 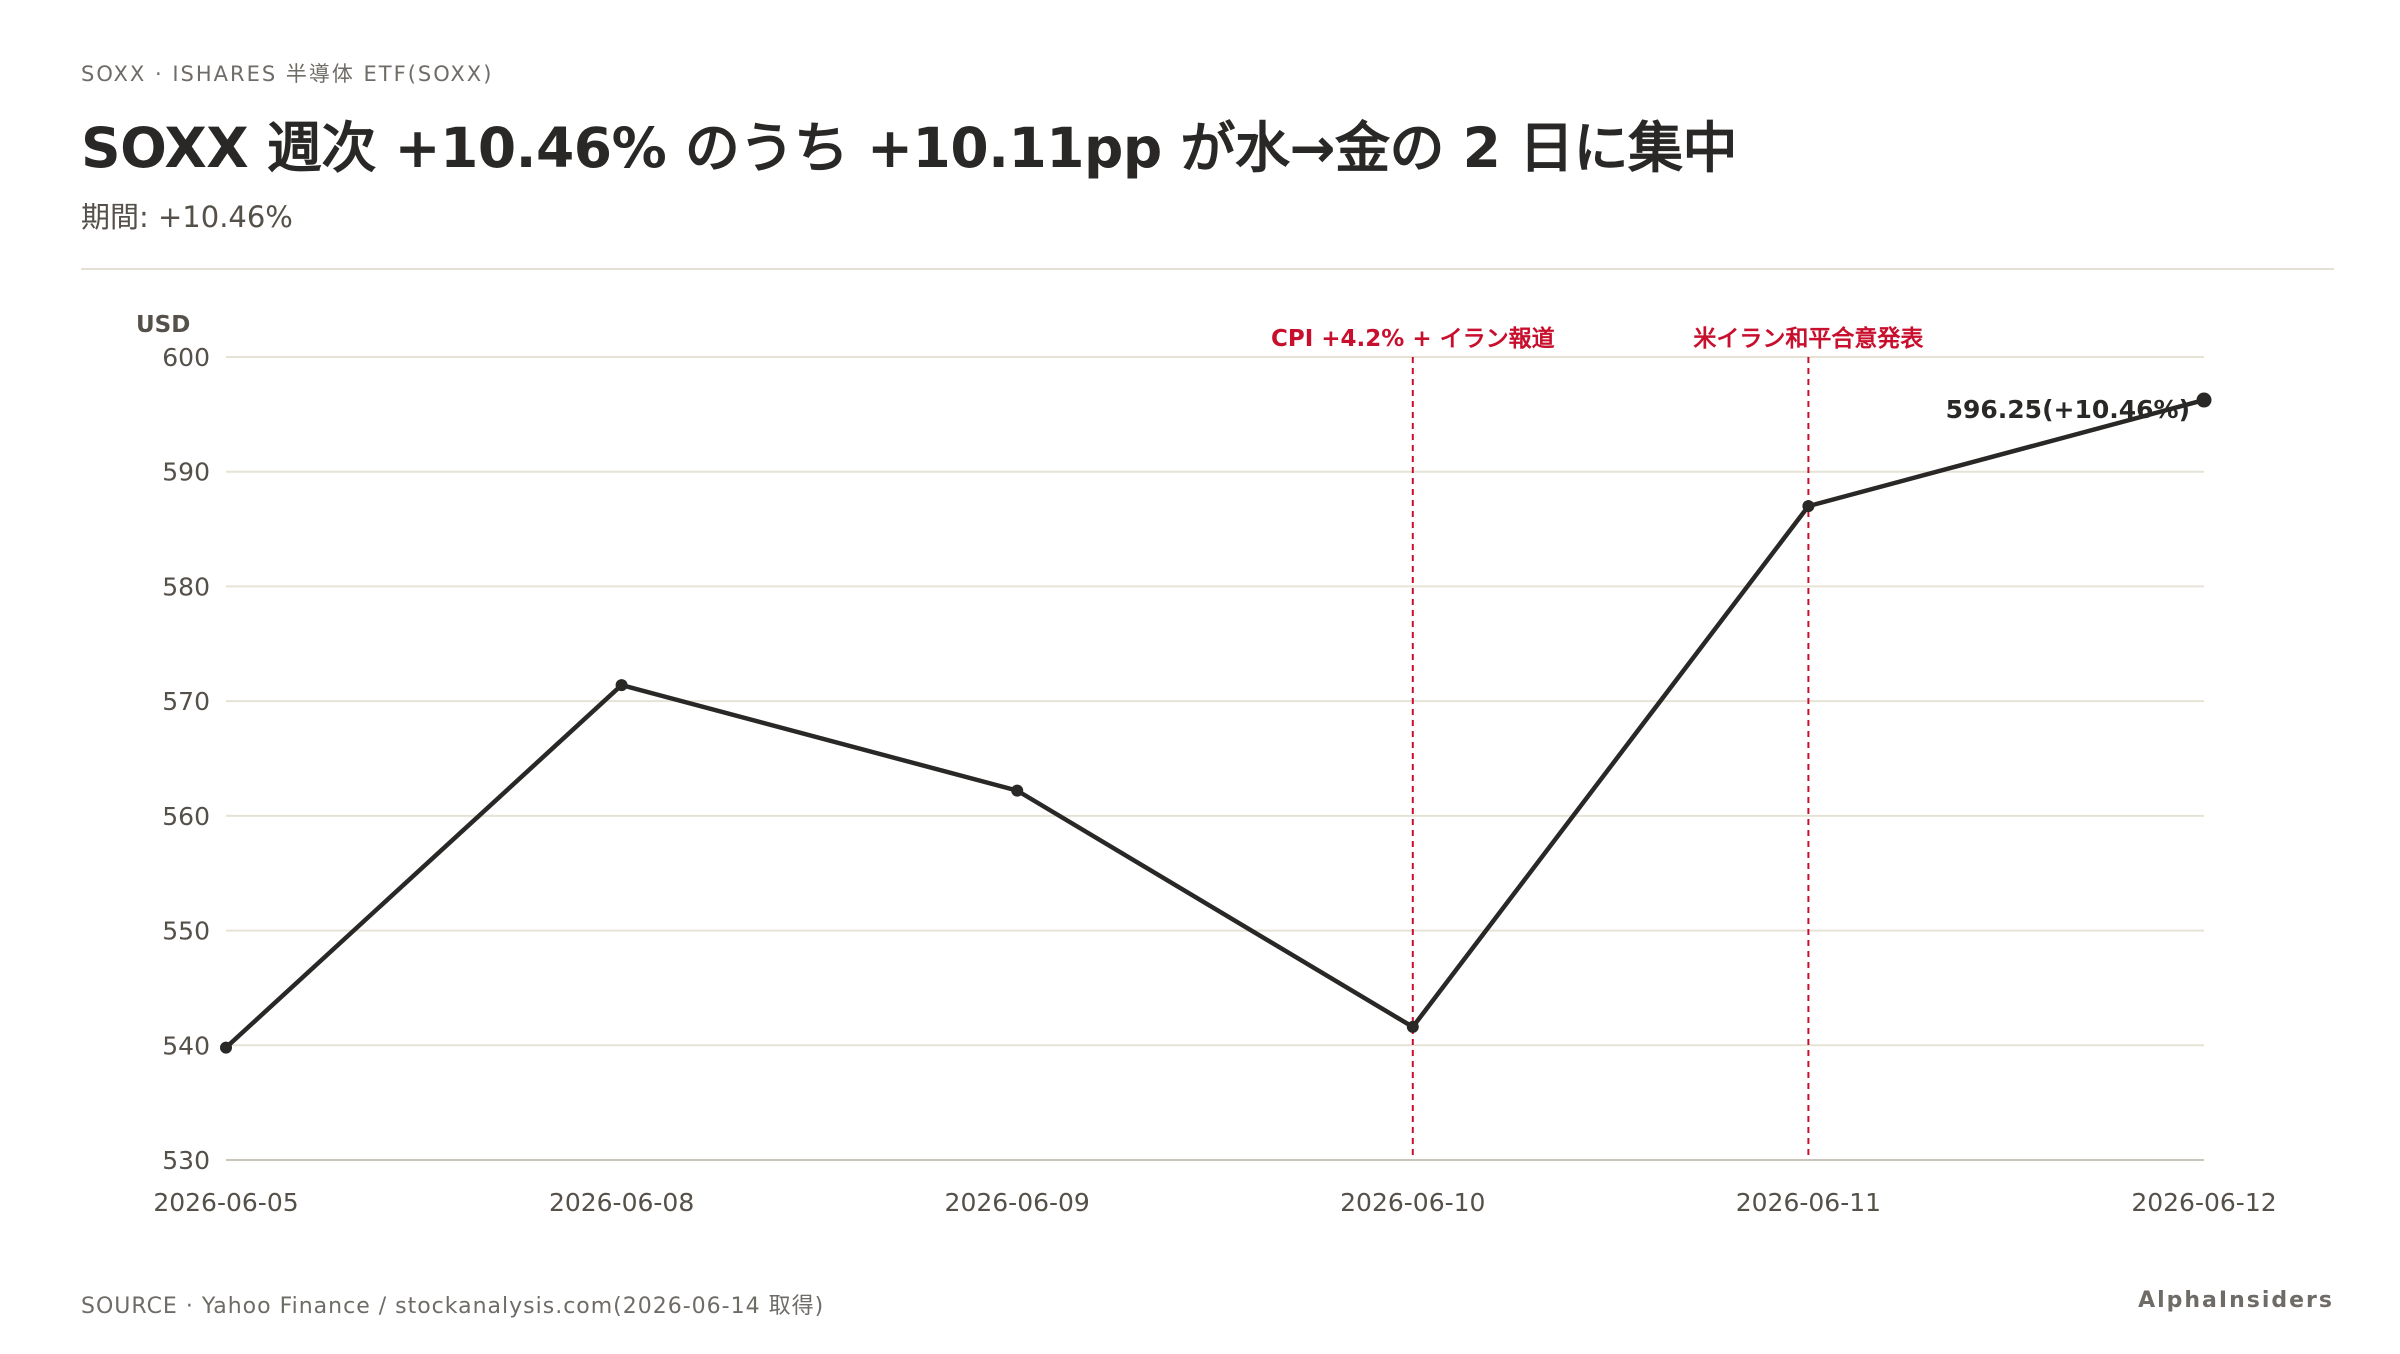 What do you see at coordinates (1413, 338) in the screenshot?
I see `annotation-label: CPI +4.2% + イラン報道` at bounding box center [1413, 338].